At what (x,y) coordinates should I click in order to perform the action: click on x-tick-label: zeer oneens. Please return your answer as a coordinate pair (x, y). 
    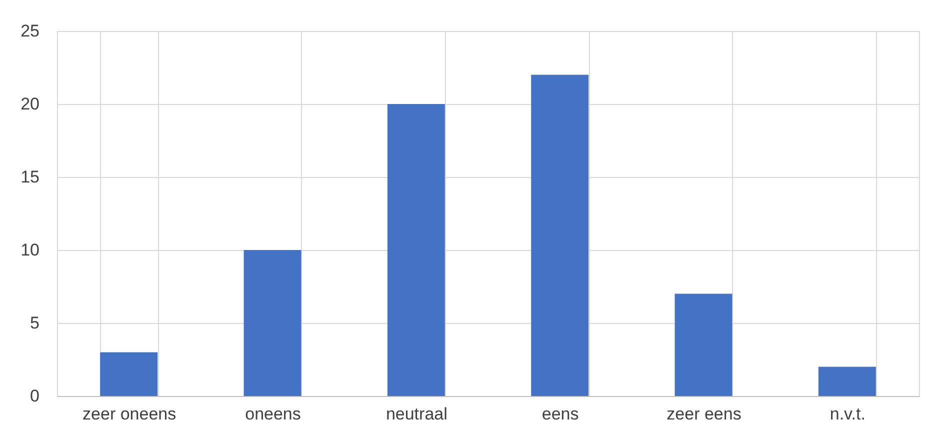
    Looking at the image, I should click on (129, 414).